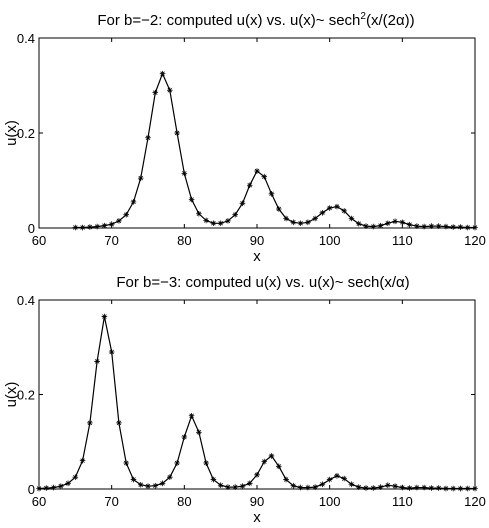 This screenshot has width=489, height=528. I want to click on y-axis-label-1: u(x), so click(11, 133).